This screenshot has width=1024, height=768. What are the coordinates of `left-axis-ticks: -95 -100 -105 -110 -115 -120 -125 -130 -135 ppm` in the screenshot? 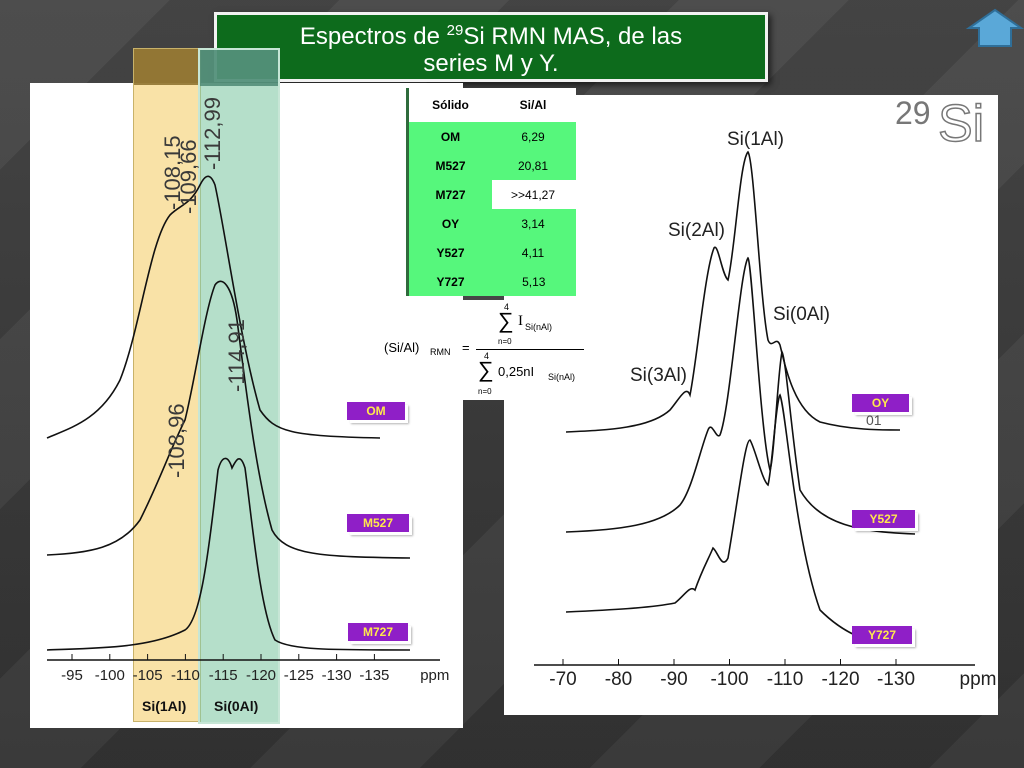 It's located at (255, 669).